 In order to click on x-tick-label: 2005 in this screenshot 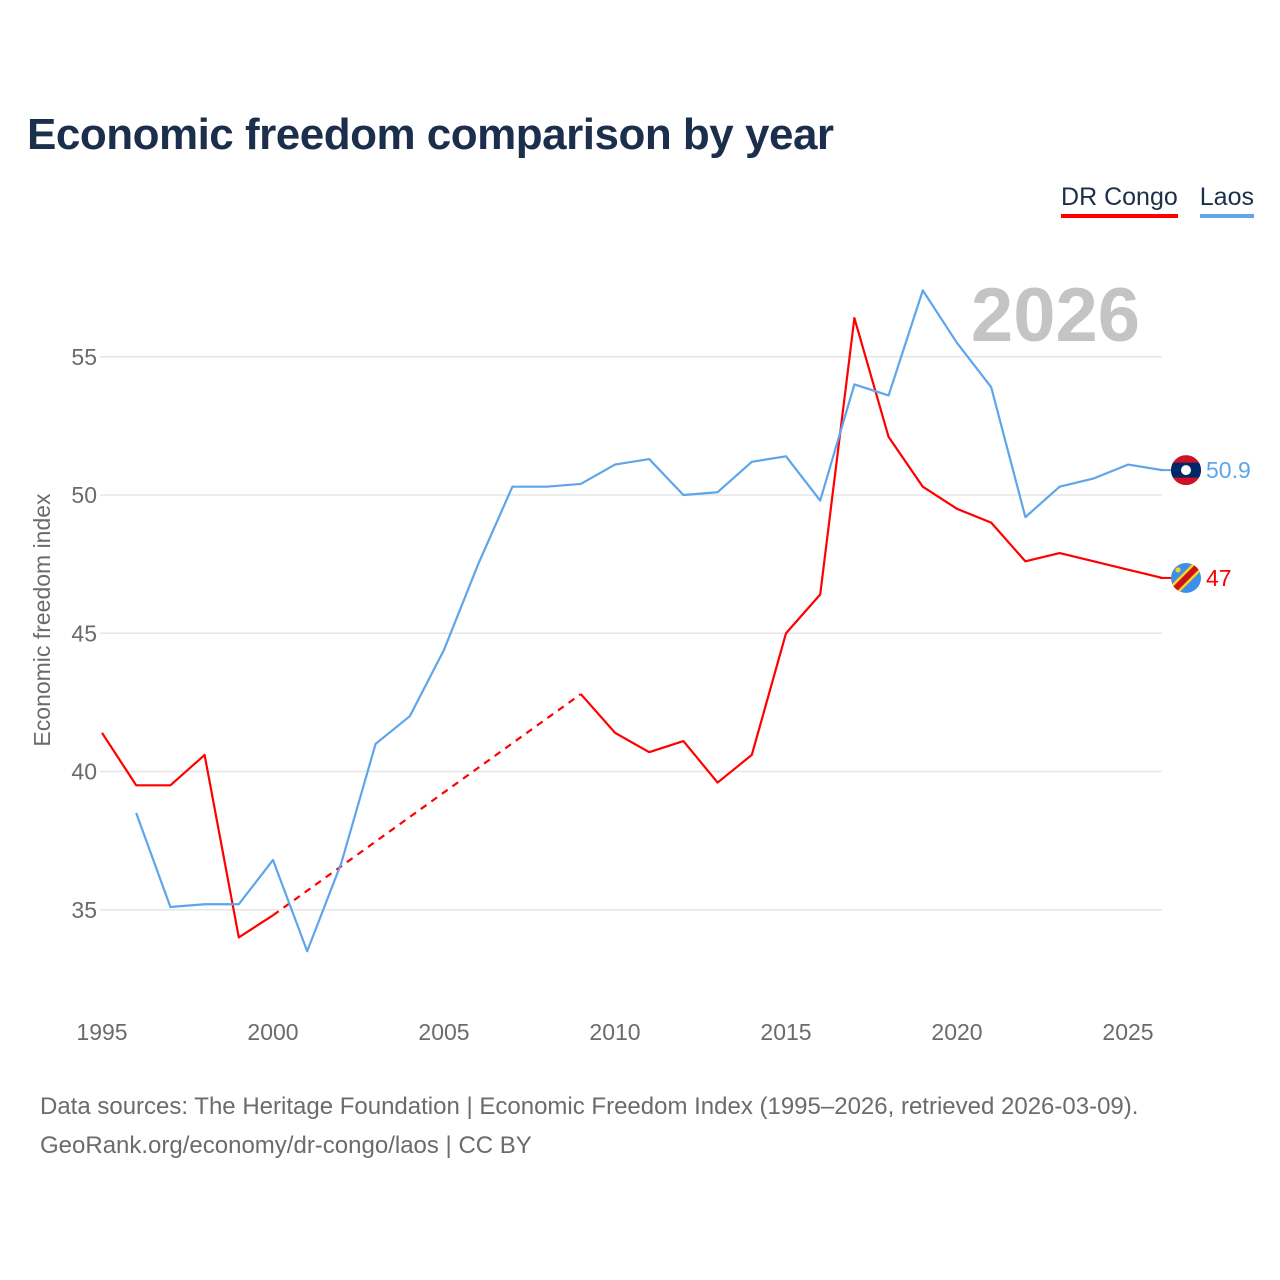, I will do `click(443, 1032)`.